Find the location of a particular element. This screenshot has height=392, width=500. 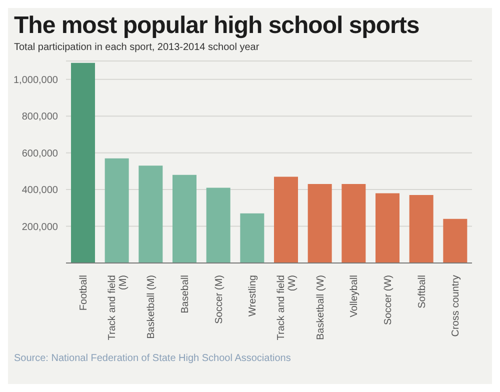

y-tick-label: 600,000 is located at coordinates (40, 154).